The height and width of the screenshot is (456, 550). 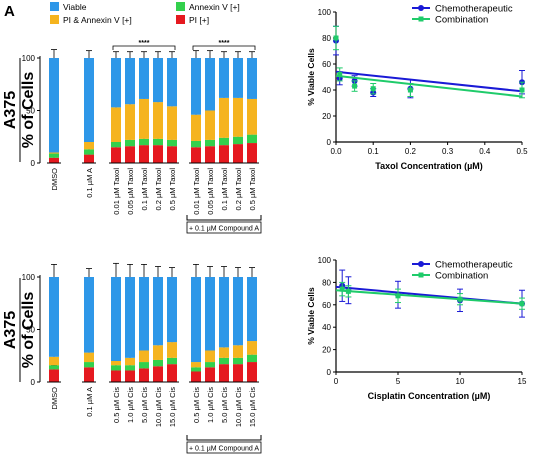 What do you see at coordinates (429, 81) in the screenshot?
I see `fit-line-chemo` at bounding box center [429, 81].